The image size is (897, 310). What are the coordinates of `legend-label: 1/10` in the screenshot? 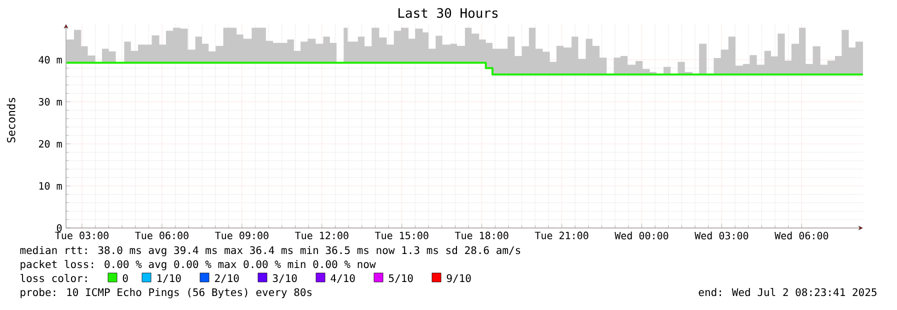 It's located at (169, 278).